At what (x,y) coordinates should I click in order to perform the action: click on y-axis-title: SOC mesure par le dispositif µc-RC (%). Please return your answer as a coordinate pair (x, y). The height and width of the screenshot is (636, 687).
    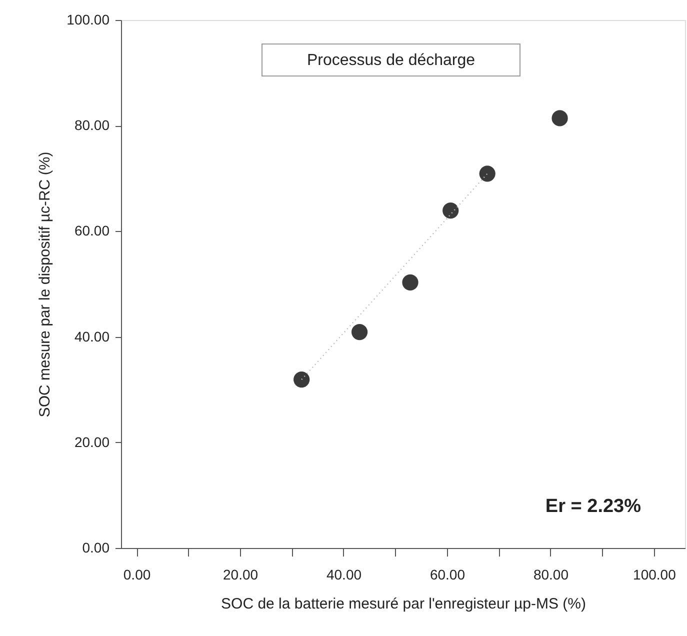
    Looking at the image, I should click on (45, 285).